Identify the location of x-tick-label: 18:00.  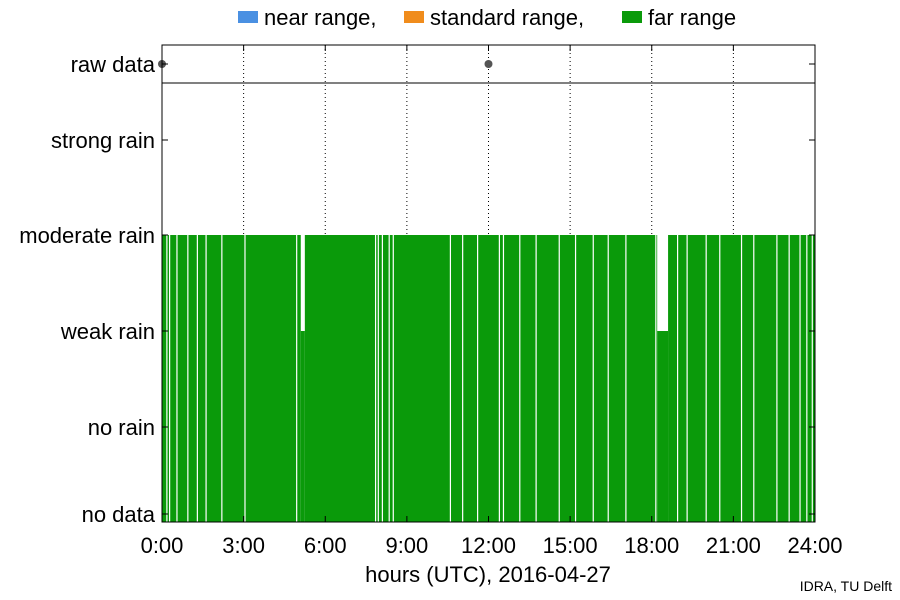
(651, 545).